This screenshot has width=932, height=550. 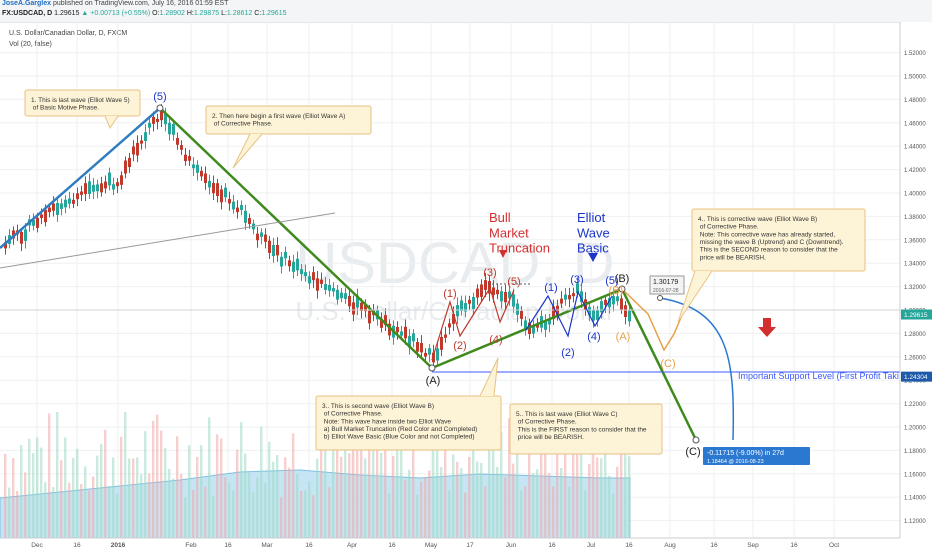 I want to click on bull-truncation-title-line: Market, so click(x=509, y=232).